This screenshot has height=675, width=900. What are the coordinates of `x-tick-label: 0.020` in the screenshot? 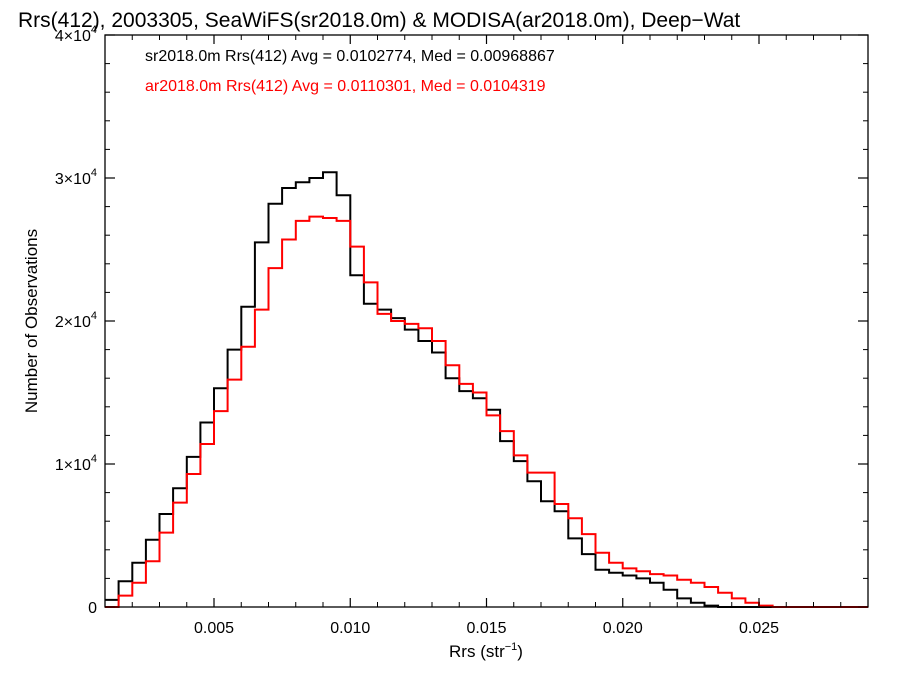 It's located at (623, 628).